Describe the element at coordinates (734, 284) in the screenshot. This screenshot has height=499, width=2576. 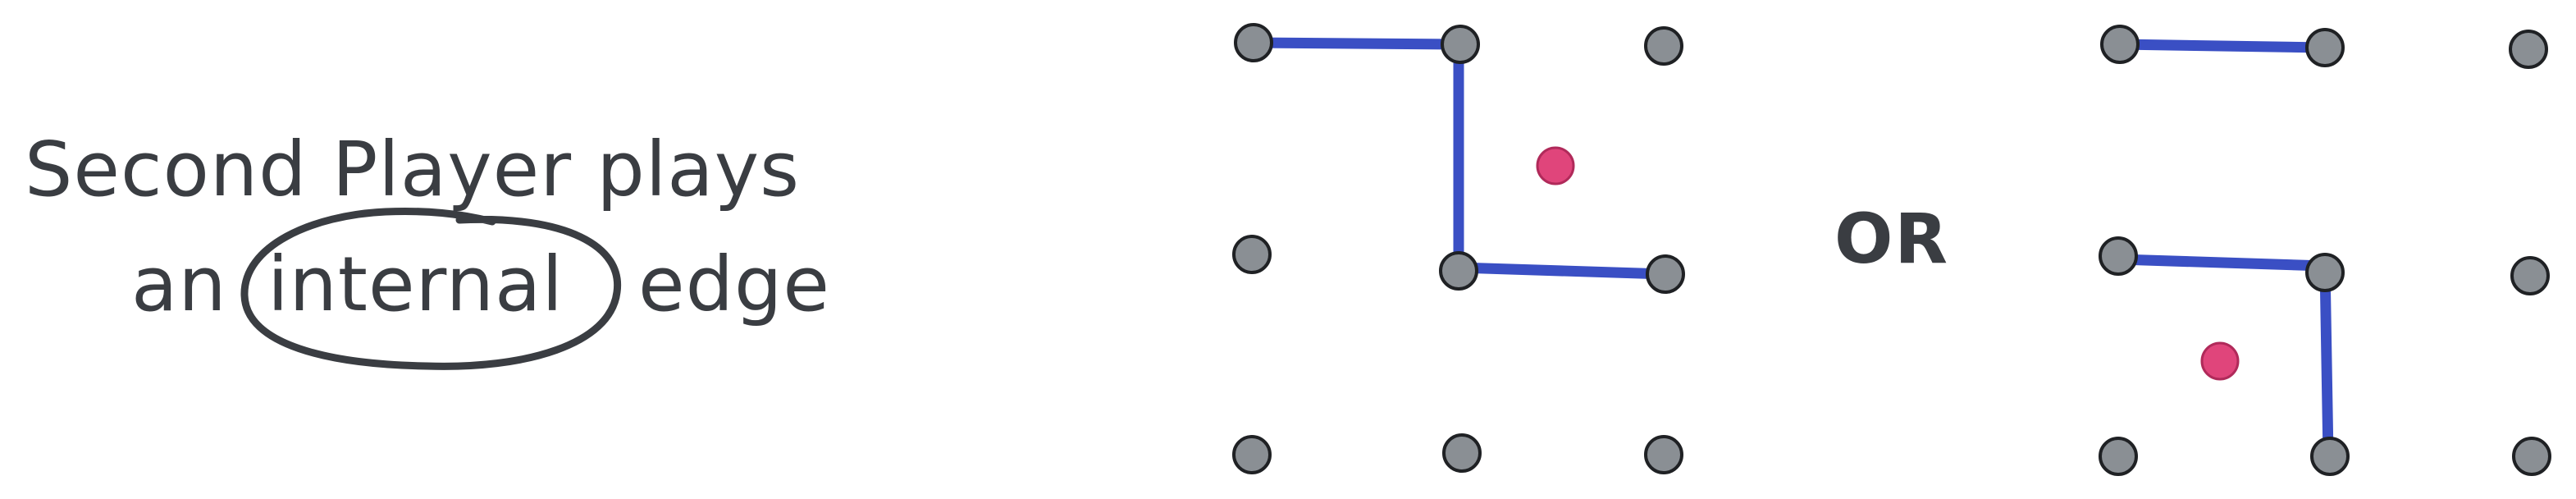
I see `caption-word-edge: edge` at that location.